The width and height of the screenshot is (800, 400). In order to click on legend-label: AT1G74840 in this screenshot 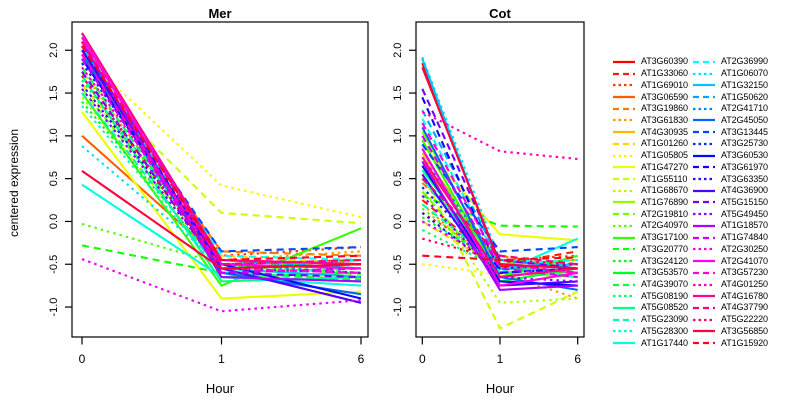, I will do `click(744, 237)`.